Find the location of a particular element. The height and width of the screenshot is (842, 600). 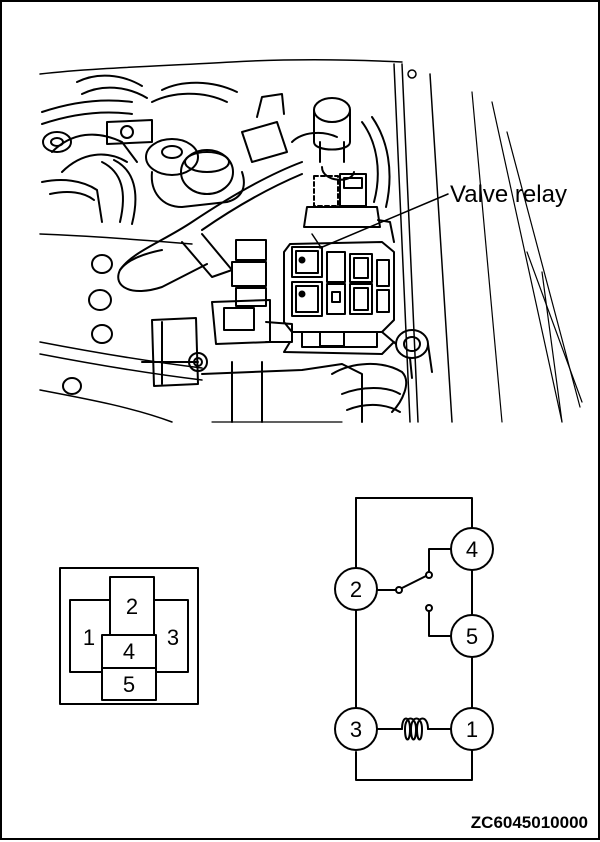

connector-face-view is located at coordinates (129, 636).